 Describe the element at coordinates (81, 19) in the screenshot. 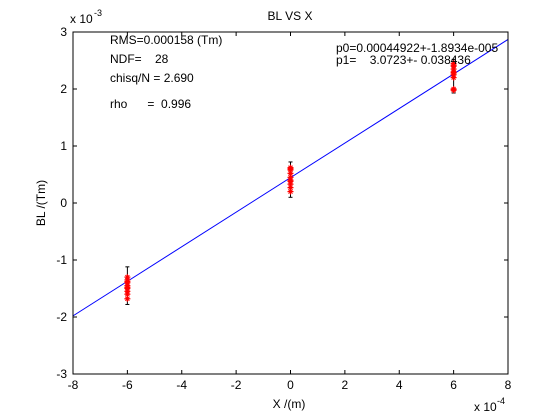

I see `y-exponent-base: x 10` at that location.